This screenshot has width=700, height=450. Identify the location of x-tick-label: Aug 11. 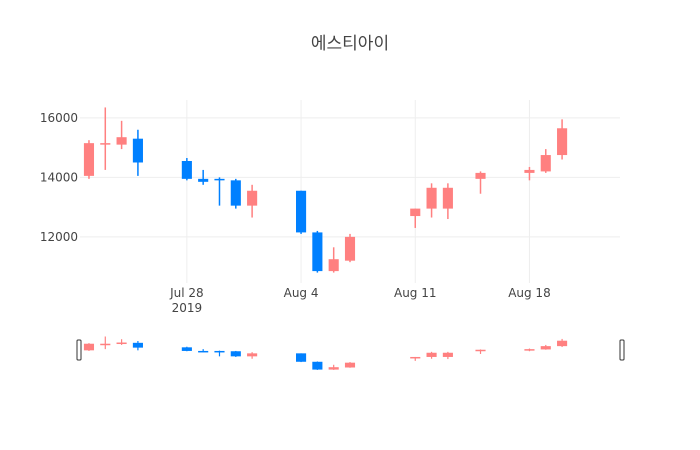
(415, 293).